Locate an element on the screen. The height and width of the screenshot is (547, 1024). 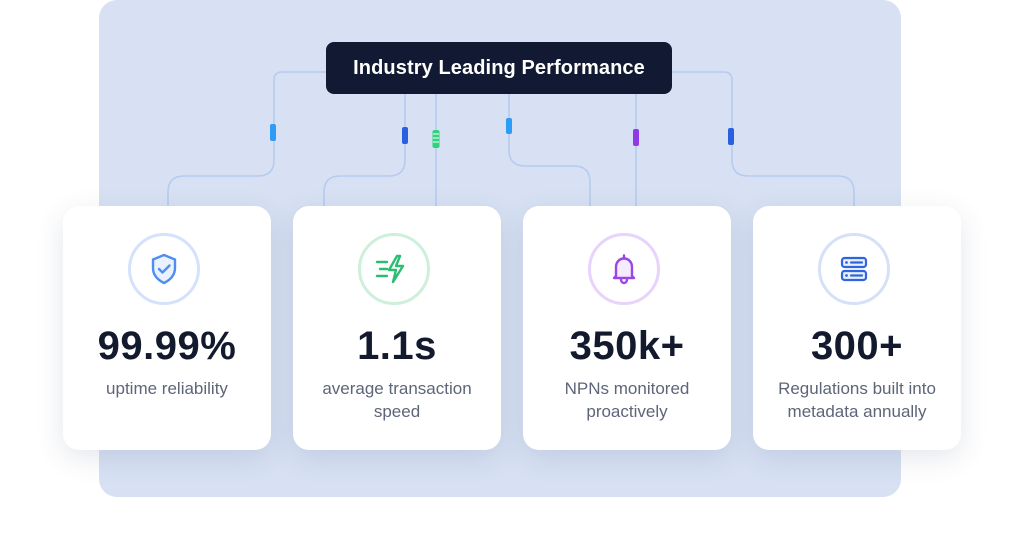
shield-check-icon is located at coordinates (164, 269).